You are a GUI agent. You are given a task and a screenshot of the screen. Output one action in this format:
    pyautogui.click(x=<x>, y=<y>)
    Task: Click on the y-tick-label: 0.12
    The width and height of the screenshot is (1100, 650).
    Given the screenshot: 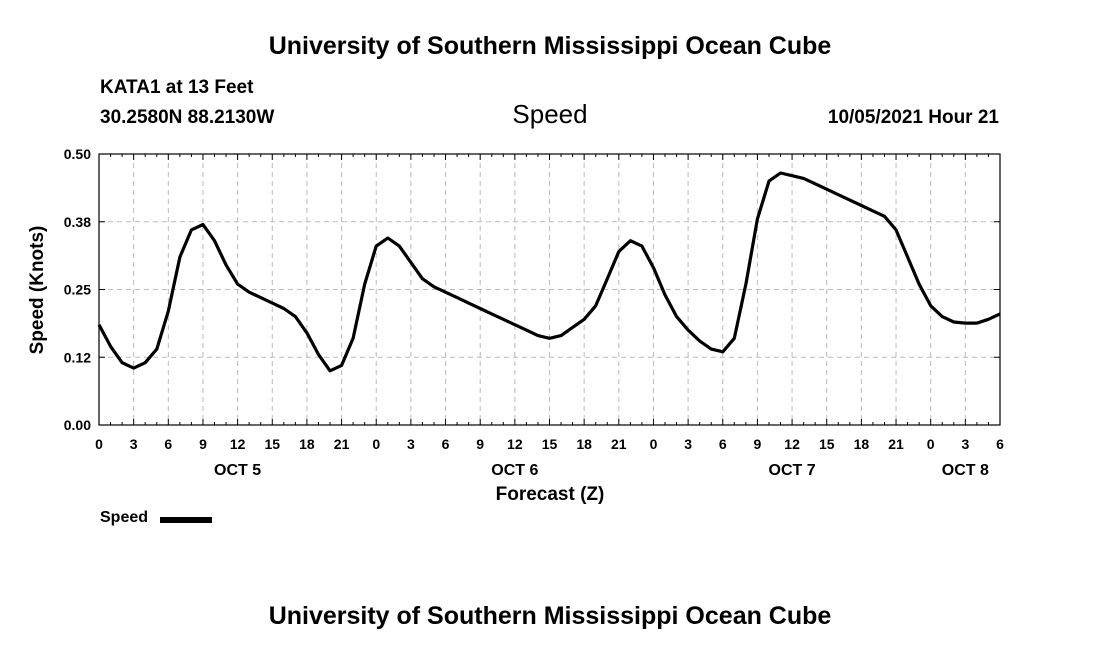 What is the action you would take?
    pyautogui.click(x=77, y=357)
    